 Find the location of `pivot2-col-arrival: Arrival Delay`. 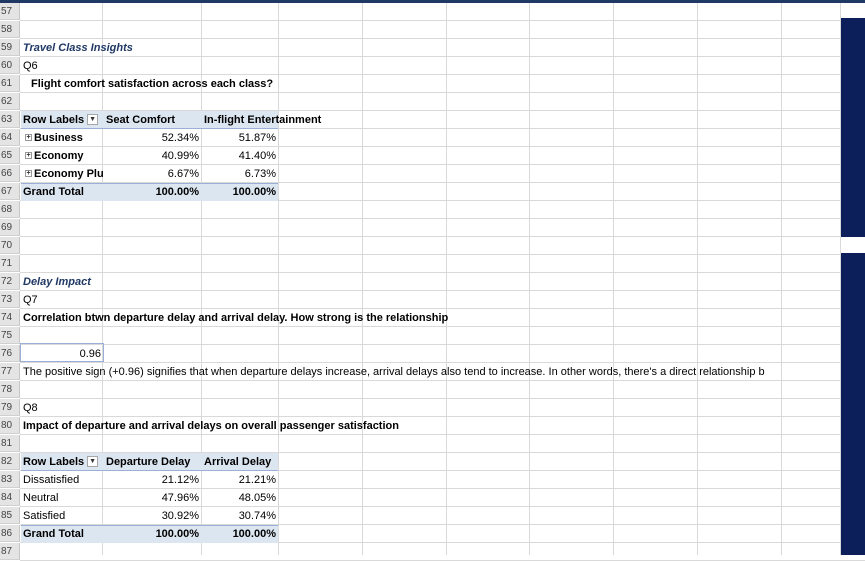

pivot2-col-arrival: Arrival Delay is located at coordinates (238, 462).